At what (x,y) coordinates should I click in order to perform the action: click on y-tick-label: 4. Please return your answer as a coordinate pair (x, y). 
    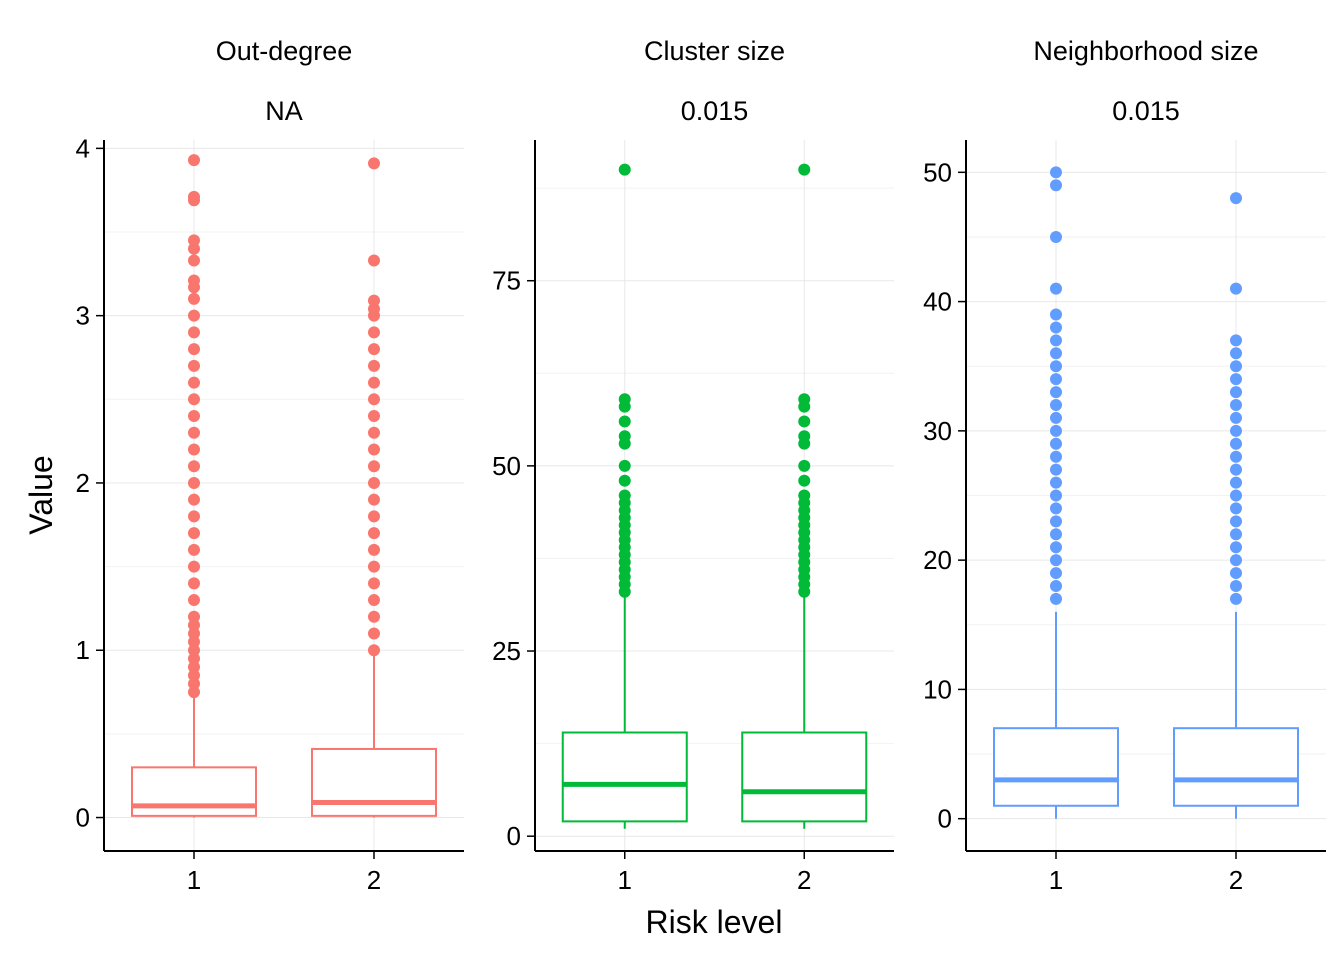
    Looking at the image, I should click on (83, 148).